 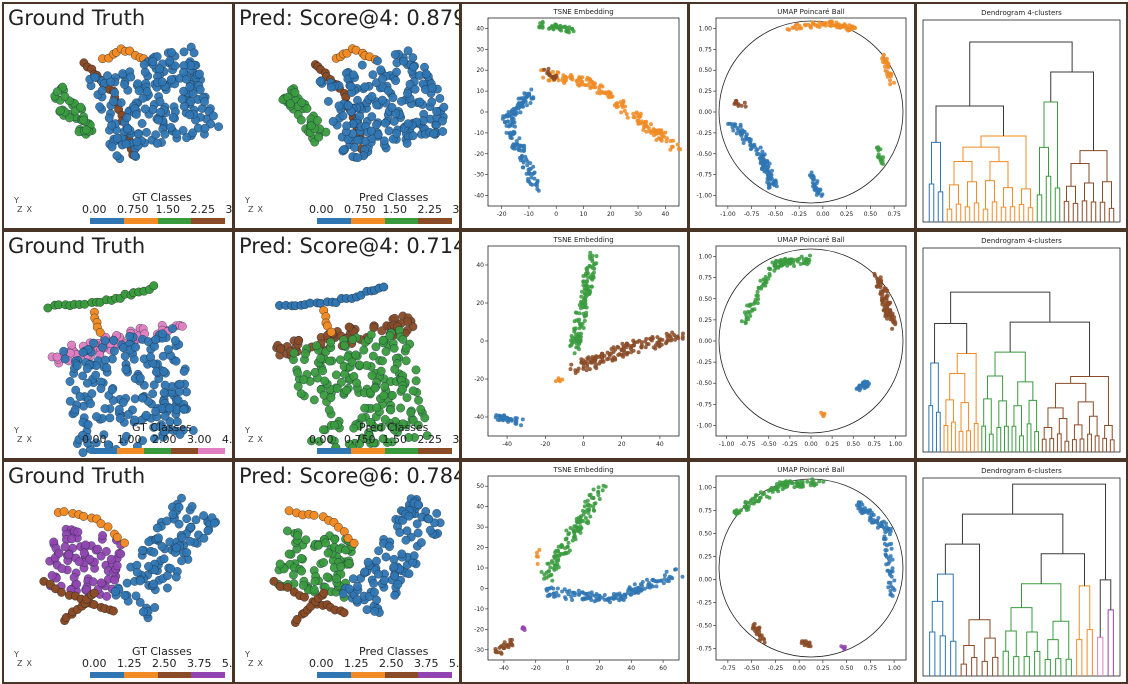 What do you see at coordinates (843, 648) in the screenshot?
I see `purple-cluster` at bounding box center [843, 648].